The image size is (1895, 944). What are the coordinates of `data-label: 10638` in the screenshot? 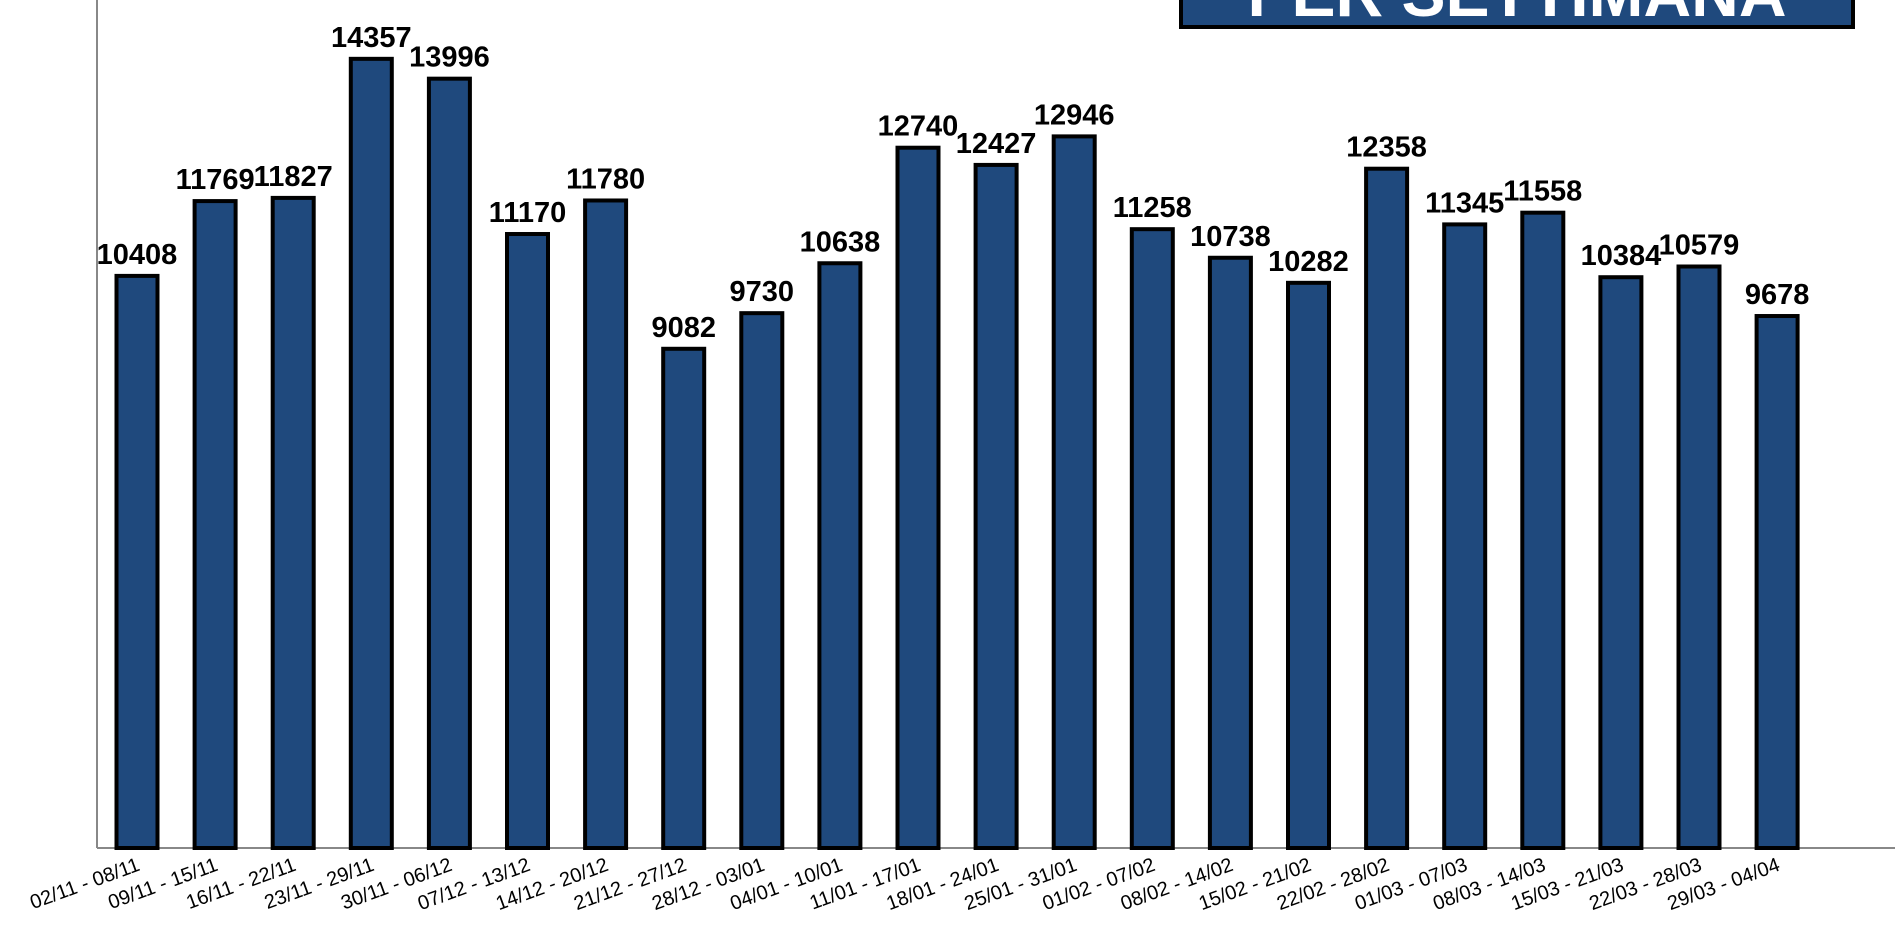 It's located at (840, 242).